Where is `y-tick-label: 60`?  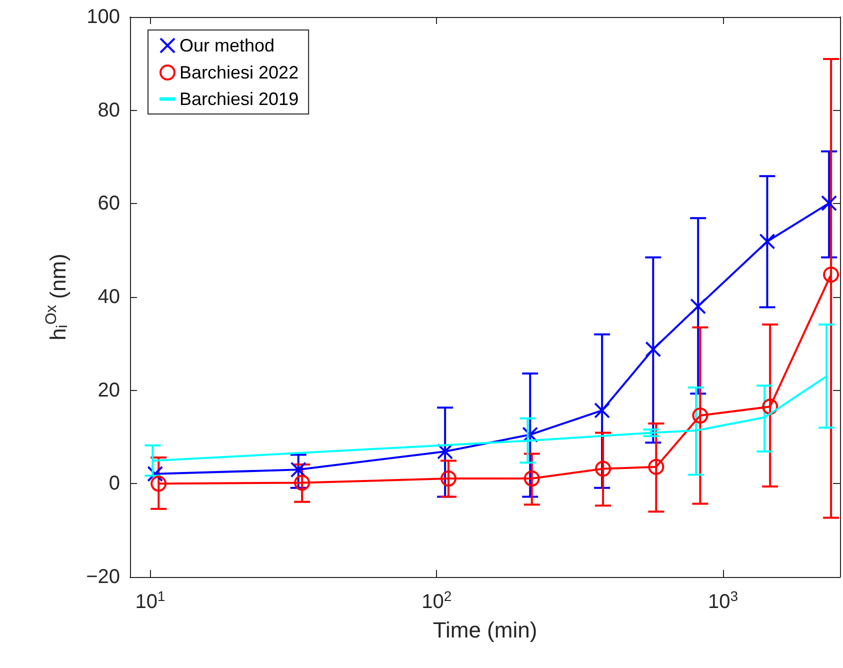 y-tick-label: 60 is located at coordinates (109, 203).